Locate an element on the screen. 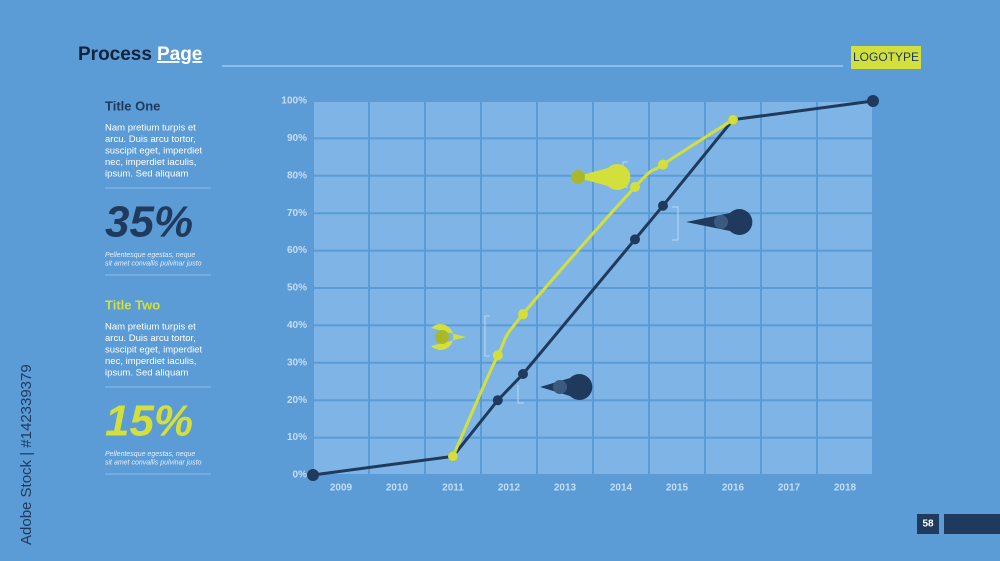  x-tick-label: 2011 is located at coordinates (453, 488).